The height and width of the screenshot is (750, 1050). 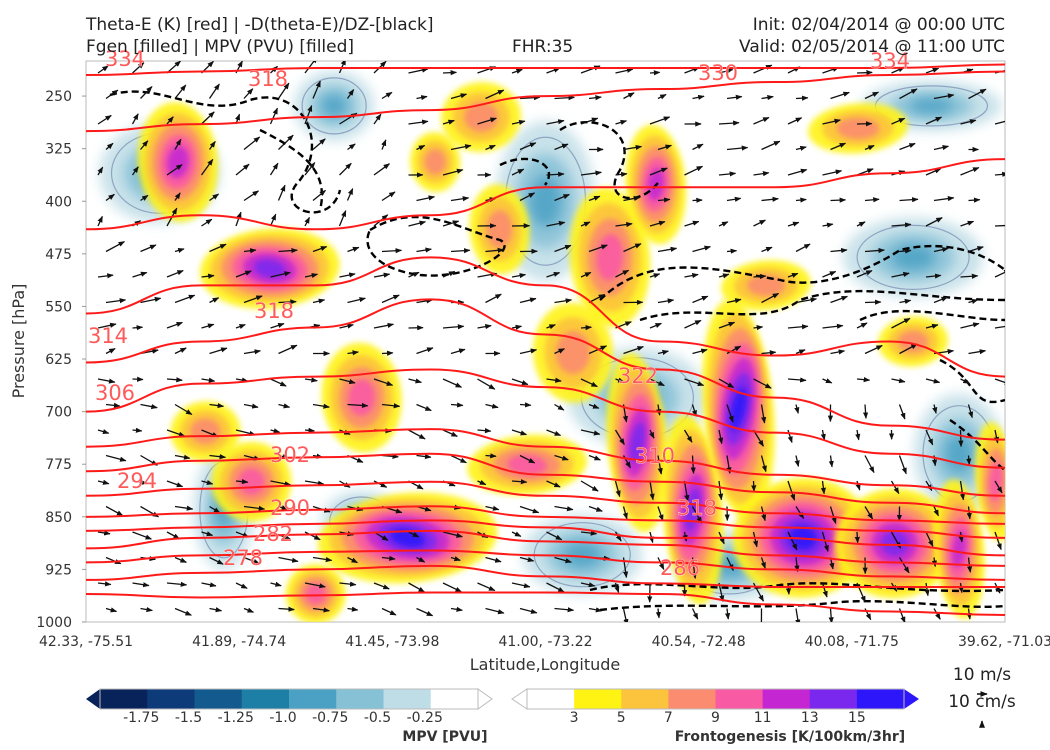 What do you see at coordinates (911, 699) in the screenshot?
I see `colorbar-fgen-extend-high` at bounding box center [911, 699].